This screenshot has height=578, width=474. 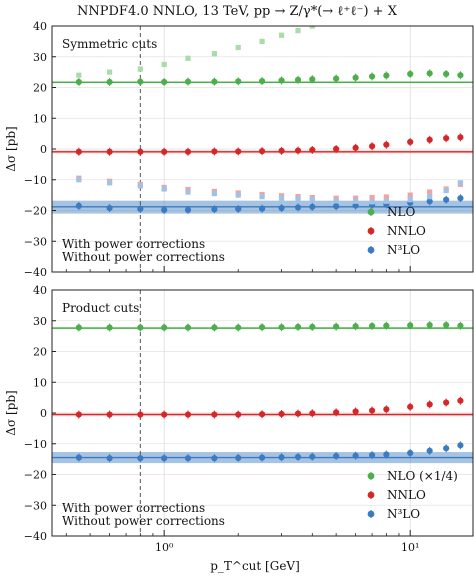 What do you see at coordinates (109, 44) in the screenshot?
I see `panel-label: Symmetric cuts` at bounding box center [109, 44].